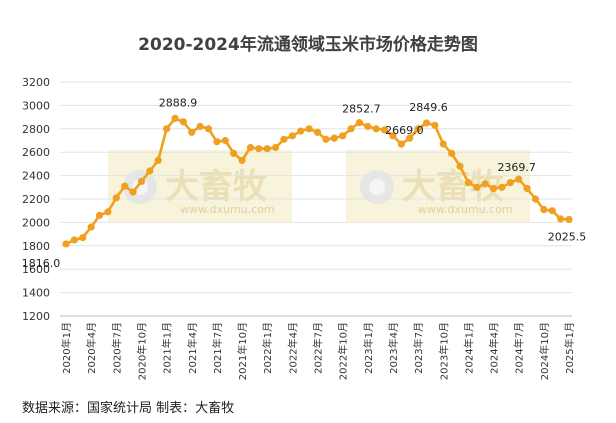 This screenshot has height=423, width=616. I want to click on y-tick-label: 2200, so click(36, 199).